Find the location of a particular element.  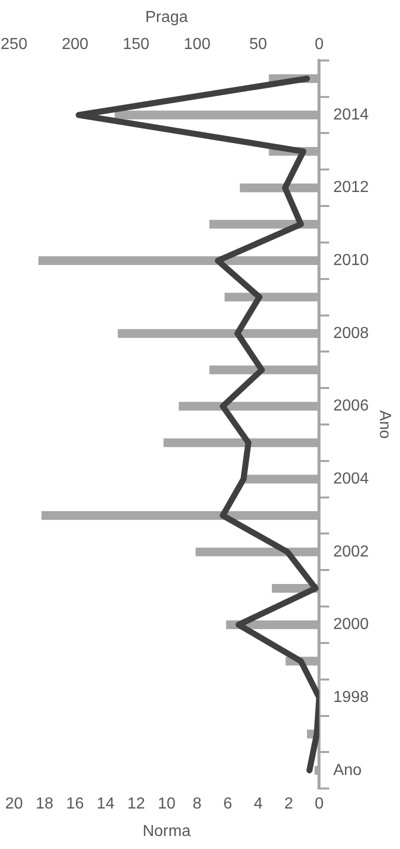

x-tick-label: 2 is located at coordinates (289, 804).